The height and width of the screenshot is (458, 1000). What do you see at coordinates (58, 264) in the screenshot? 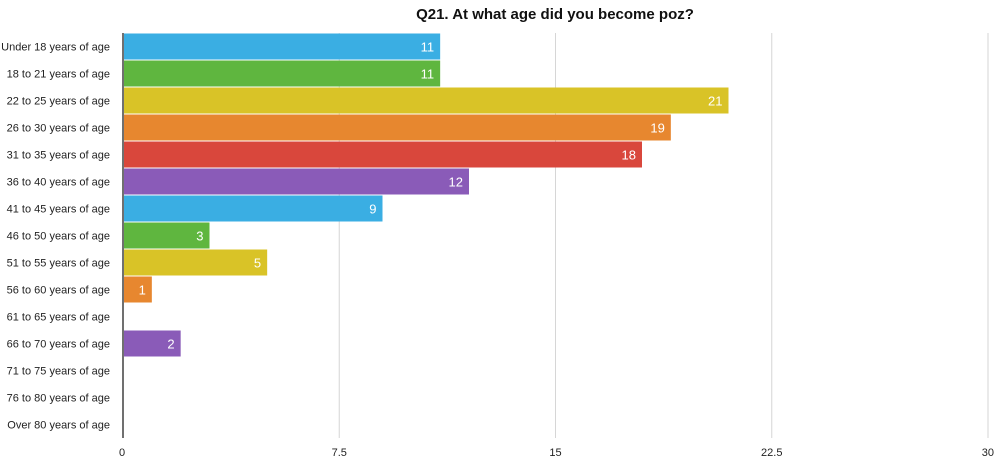
I see `category-label: 51 to 55 years of age` at bounding box center [58, 264].